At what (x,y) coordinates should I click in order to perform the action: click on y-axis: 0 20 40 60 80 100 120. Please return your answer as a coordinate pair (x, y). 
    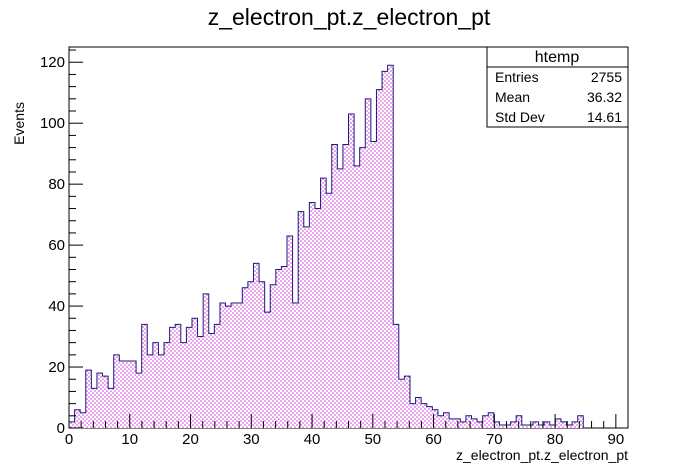
    Looking at the image, I should click on (61, 243).